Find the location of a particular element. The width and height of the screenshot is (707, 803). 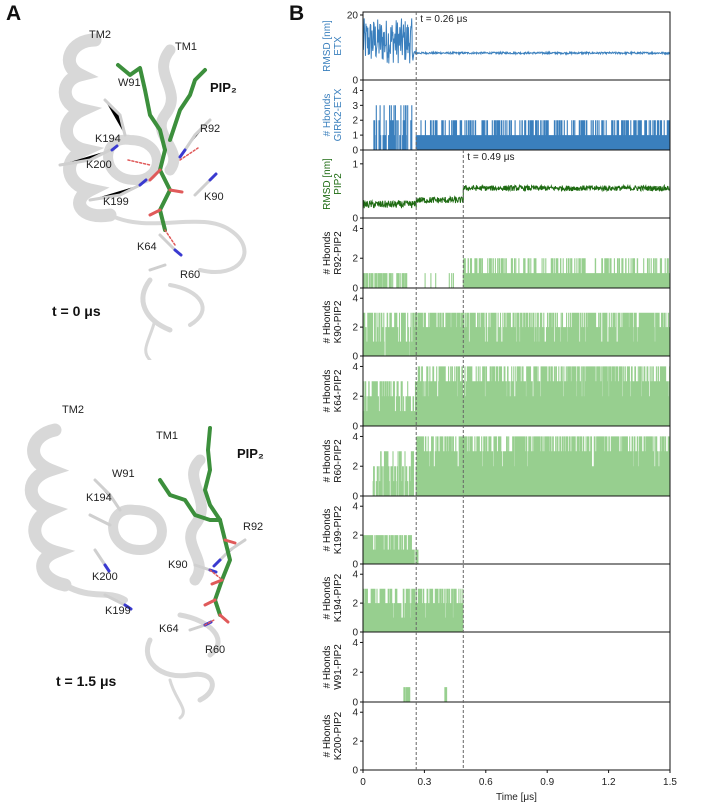

ytick-label-9-2: 4 is located at coordinates (355, 643).